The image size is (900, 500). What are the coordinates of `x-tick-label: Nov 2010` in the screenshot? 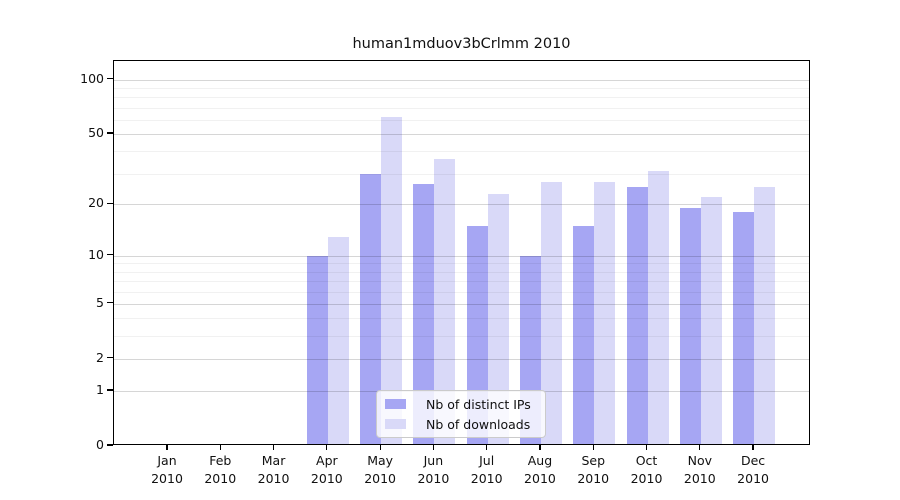 It's located at (700, 470).